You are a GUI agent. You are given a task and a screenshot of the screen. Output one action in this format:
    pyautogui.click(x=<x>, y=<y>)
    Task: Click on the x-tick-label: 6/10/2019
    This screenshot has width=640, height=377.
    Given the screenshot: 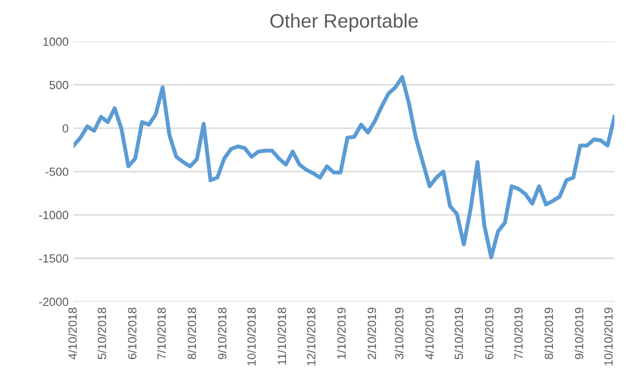 What is the action you would take?
    pyautogui.click(x=489, y=334)
    